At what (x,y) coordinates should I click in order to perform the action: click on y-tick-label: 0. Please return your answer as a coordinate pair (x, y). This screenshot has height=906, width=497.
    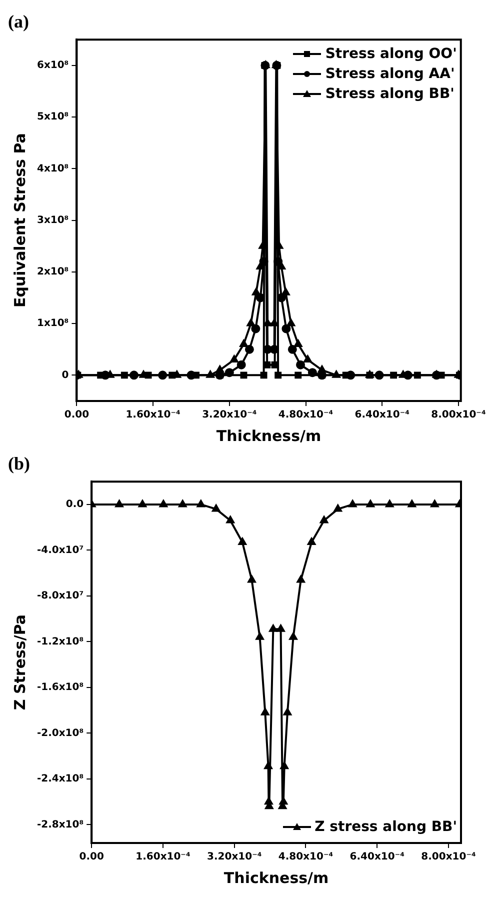
    Looking at the image, I should click on (65, 375).